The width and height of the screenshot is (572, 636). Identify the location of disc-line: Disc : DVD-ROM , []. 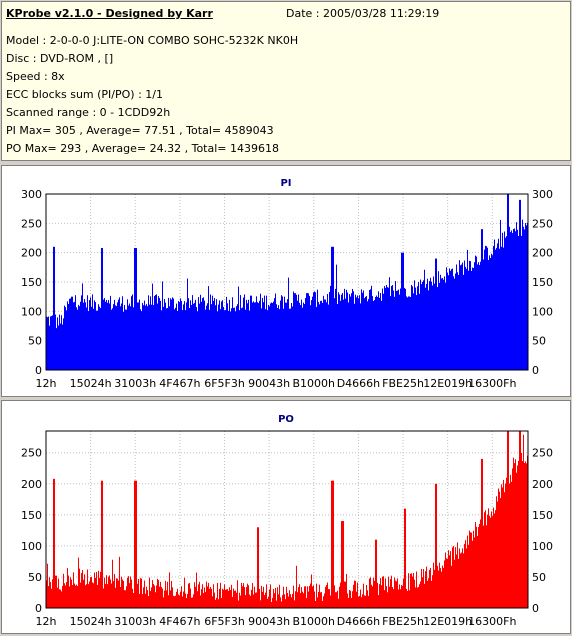
(60, 58).